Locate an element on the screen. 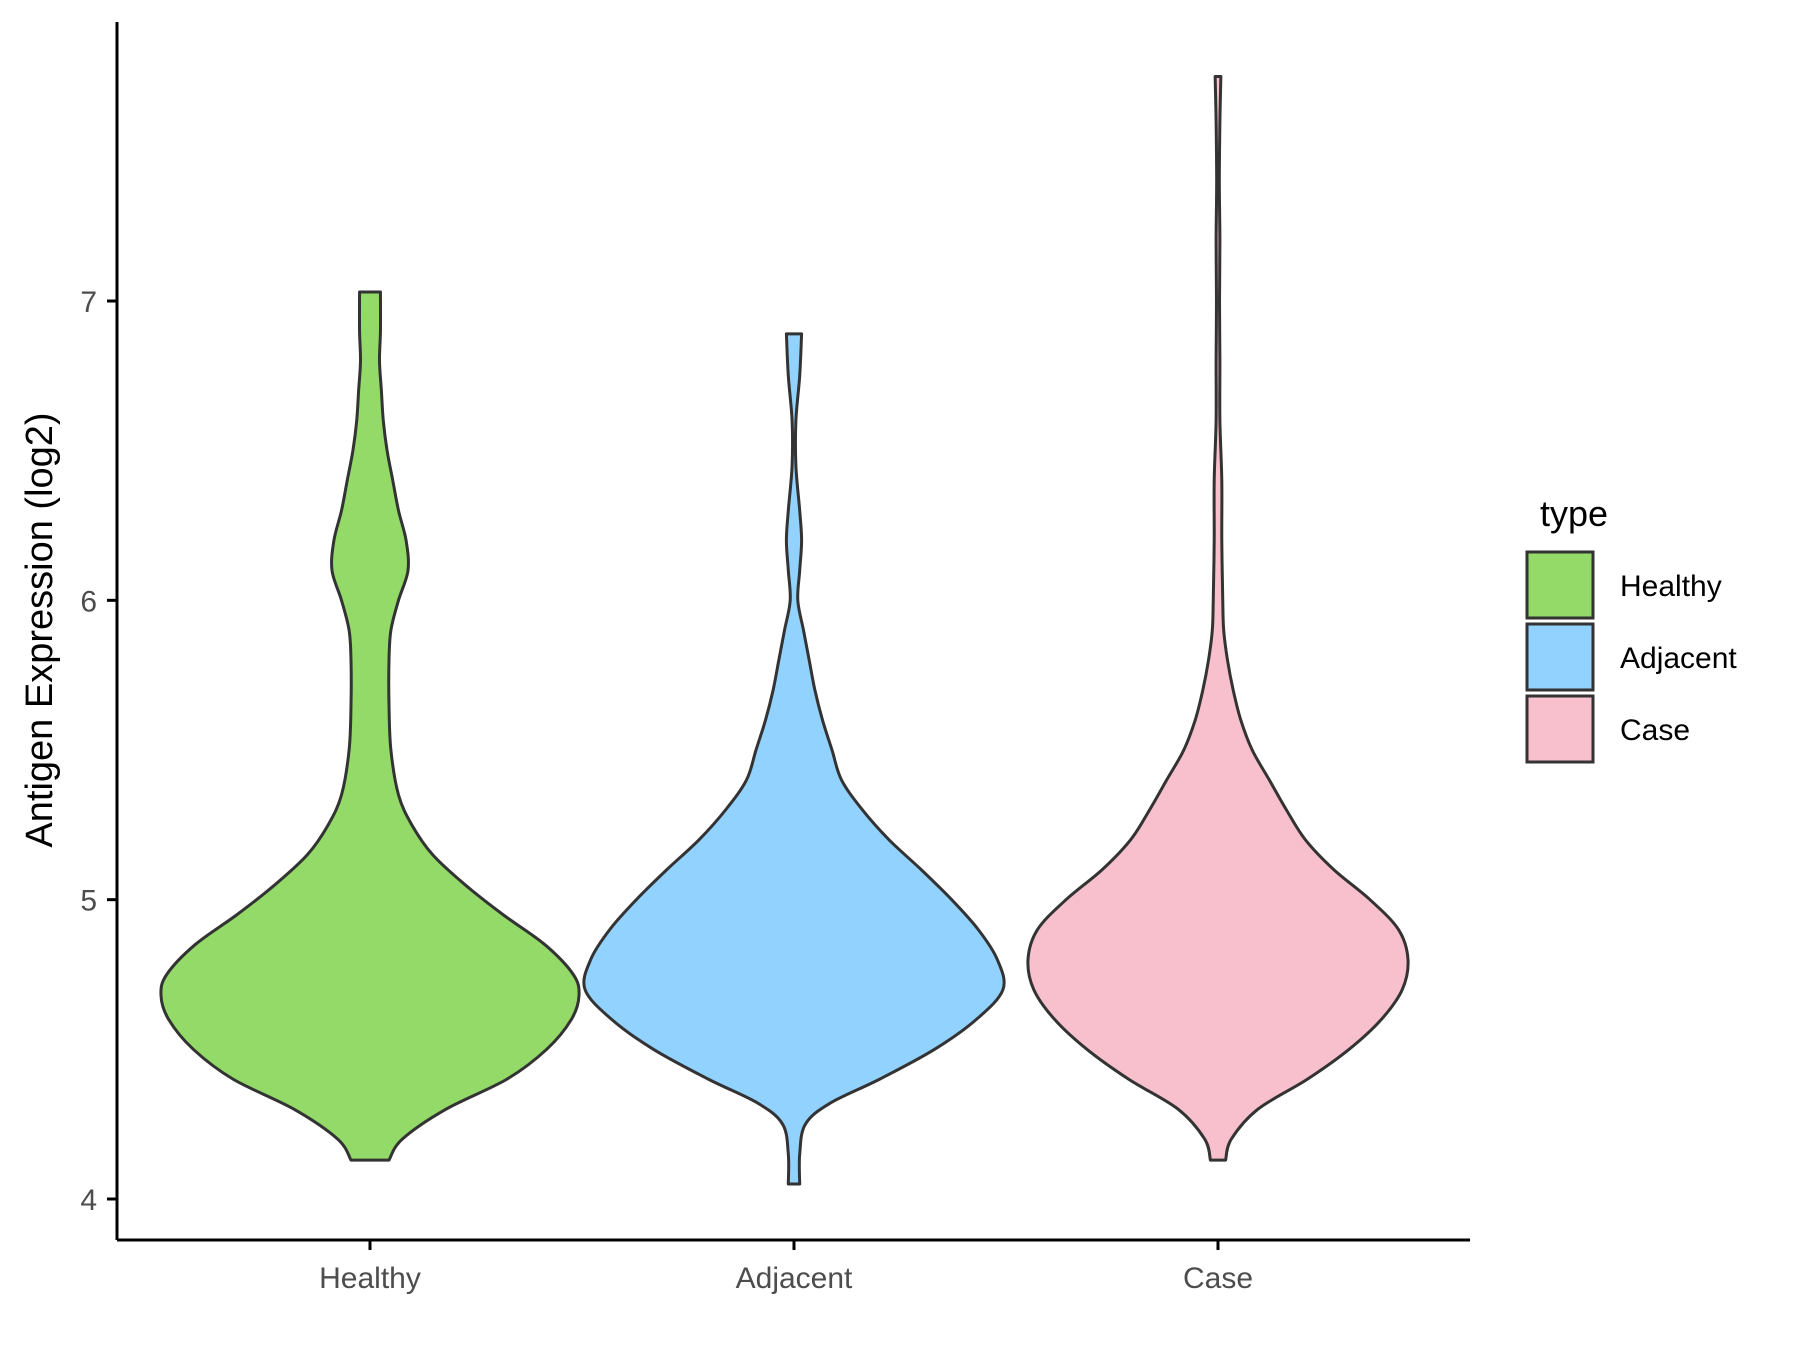  y-axis-title: Antigen Expression (log2) is located at coordinates (40, 629).